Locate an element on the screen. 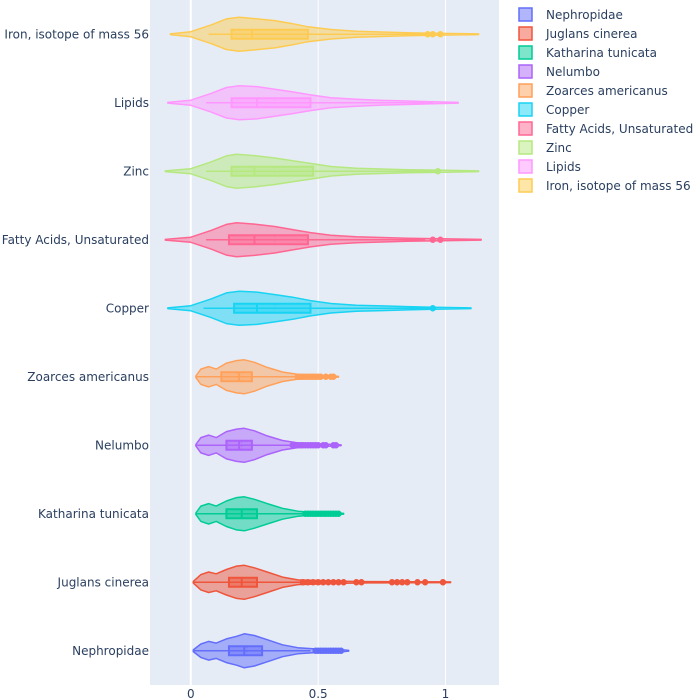  y-tick-label-katharina-tunicata: Katharina tunicata is located at coordinates (93, 514).